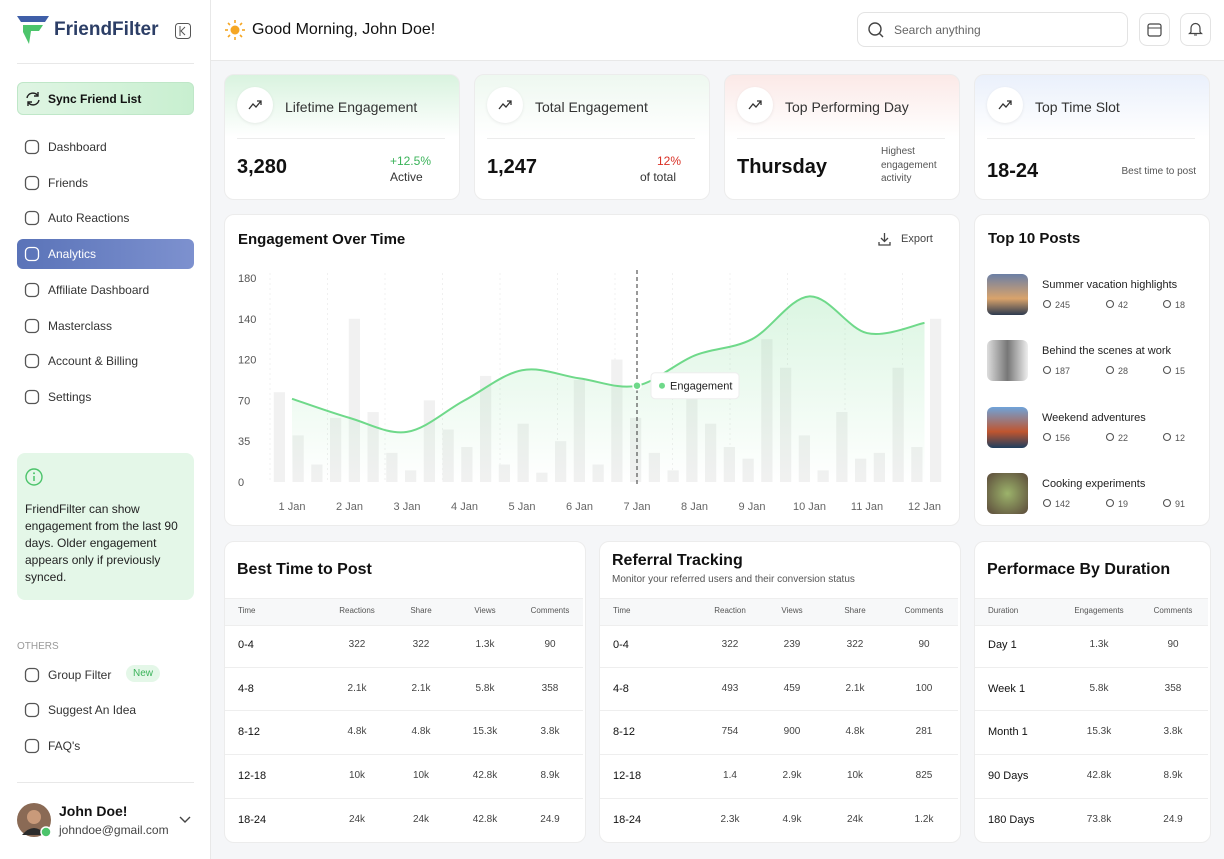 The width and height of the screenshot is (1224, 859). I want to click on post-likes: 156, so click(1063, 437).